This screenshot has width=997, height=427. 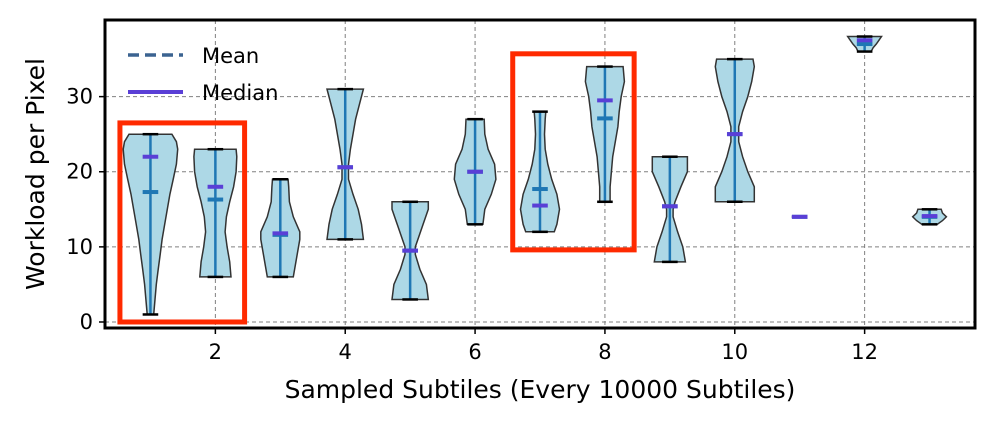 What do you see at coordinates (85, 209) in the screenshot?
I see `y-ticks: 0 10 20 30` at bounding box center [85, 209].